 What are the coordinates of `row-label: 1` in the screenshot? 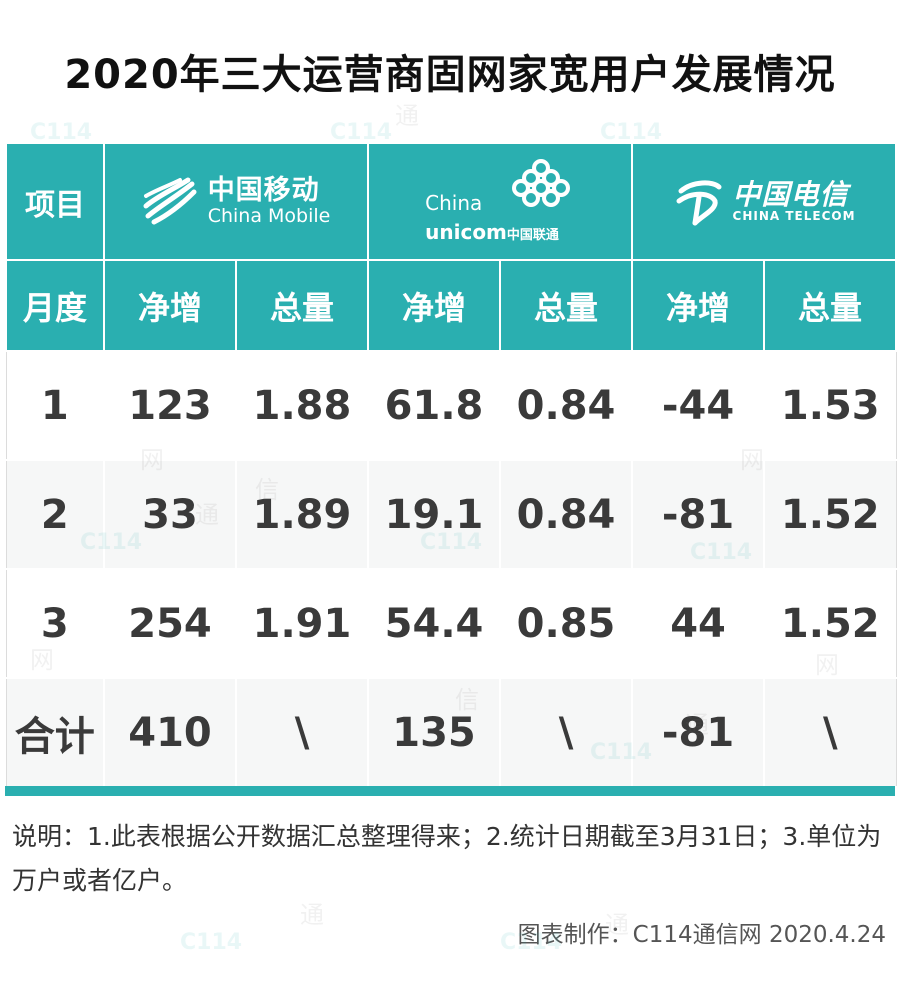 It's located at (55, 405).